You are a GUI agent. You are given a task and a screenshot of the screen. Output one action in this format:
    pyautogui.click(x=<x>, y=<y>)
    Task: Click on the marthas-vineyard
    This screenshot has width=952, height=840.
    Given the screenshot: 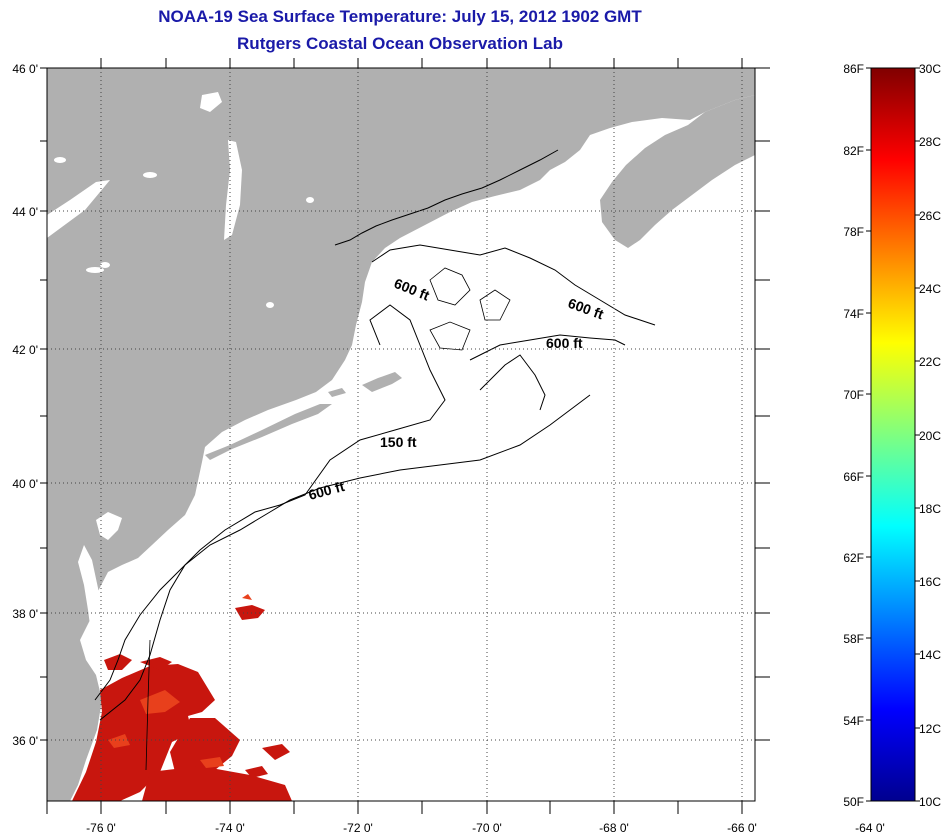 What is the action you would take?
    pyautogui.click(x=337, y=392)
    